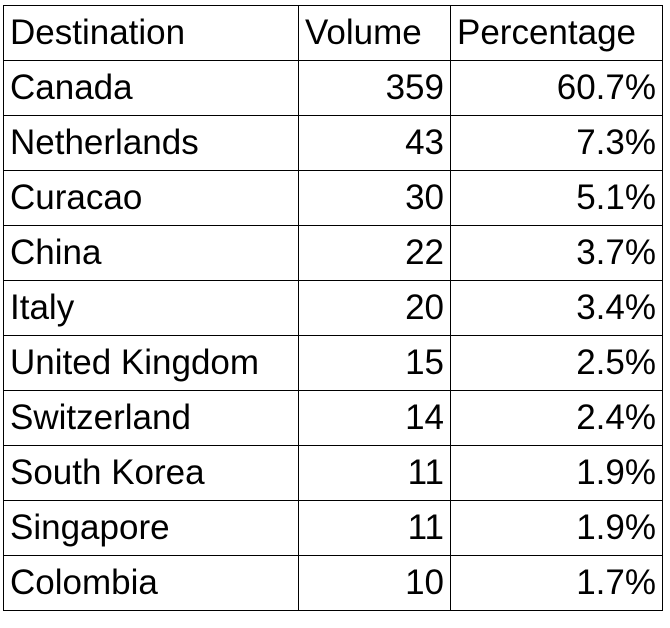 Image resolution: width=670 pixels, height=628 pixels. I want to click on cell: 2.5%, so click(556, 363).